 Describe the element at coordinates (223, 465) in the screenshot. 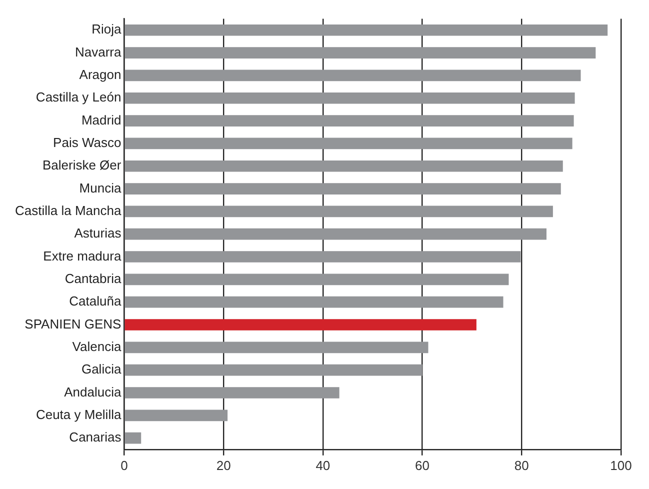

I see `x-tick-label: 20` at that location.